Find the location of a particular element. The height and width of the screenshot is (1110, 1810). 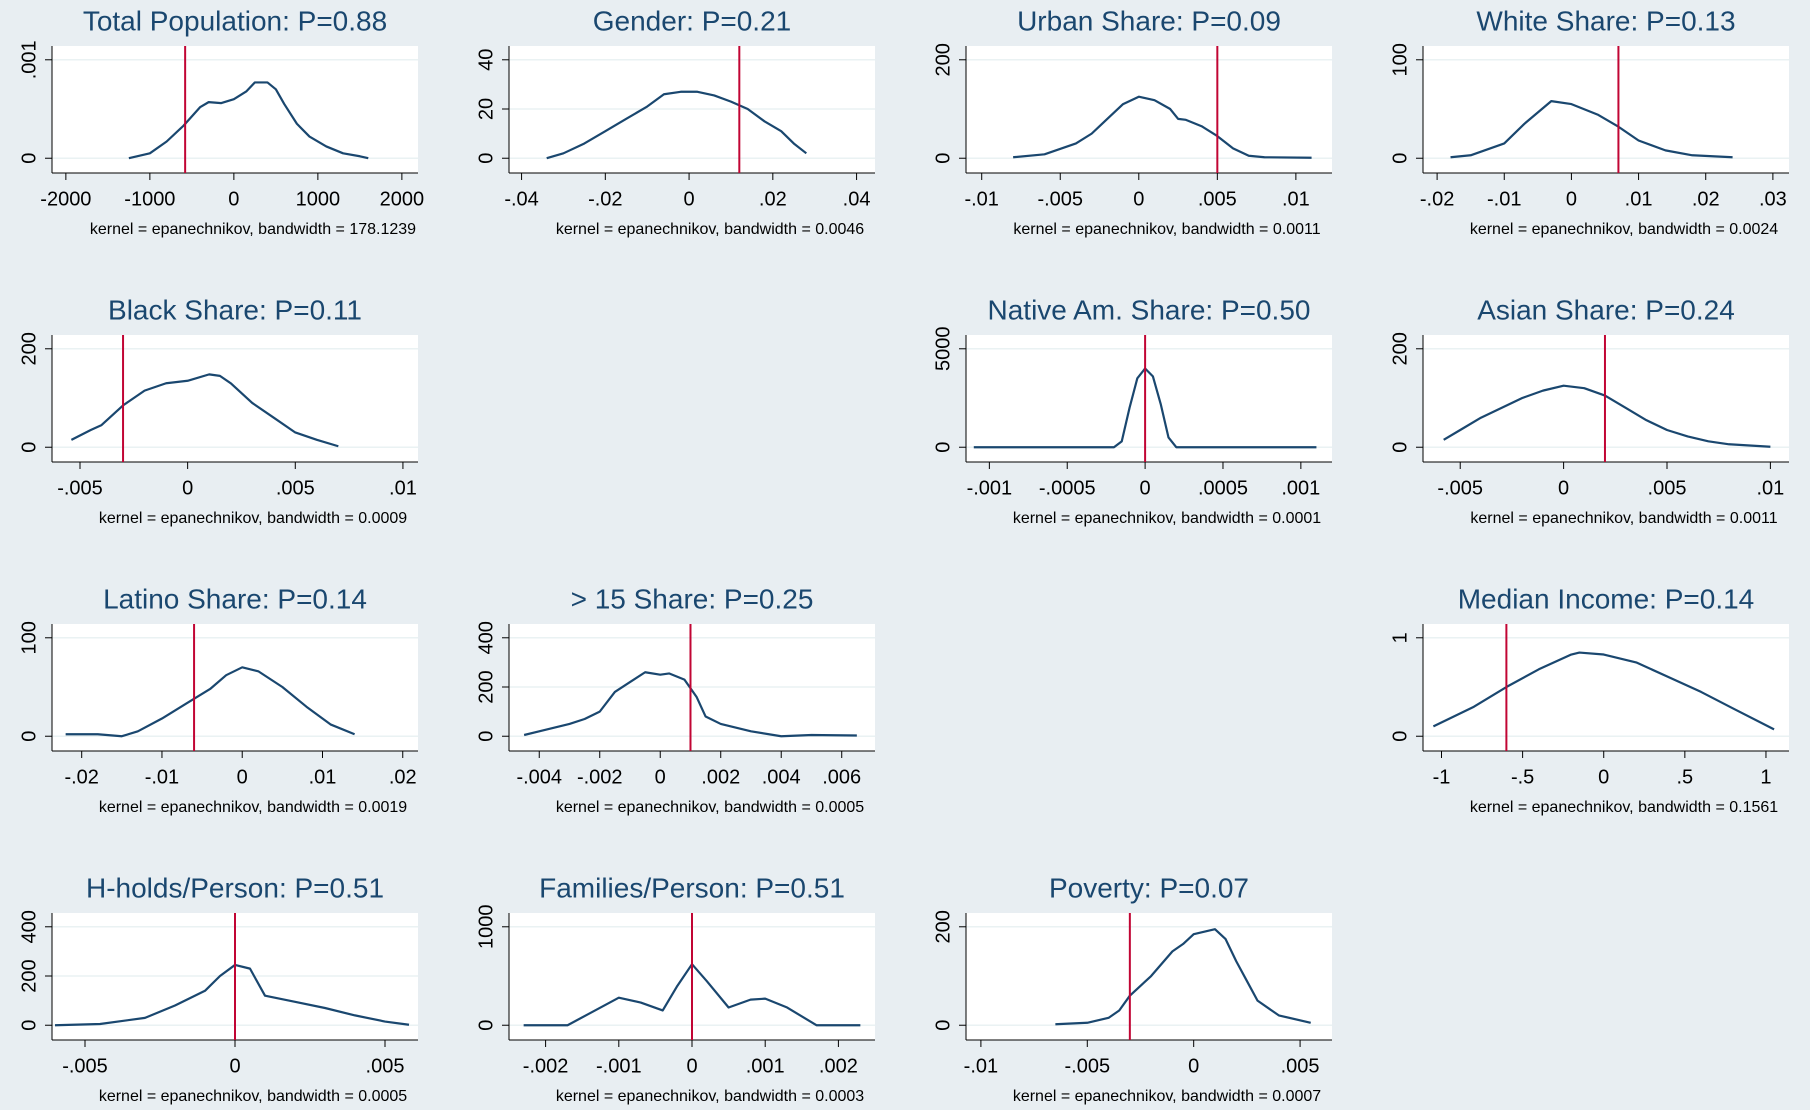

x-tick-label: .006 is located at coordinates (841, 777).